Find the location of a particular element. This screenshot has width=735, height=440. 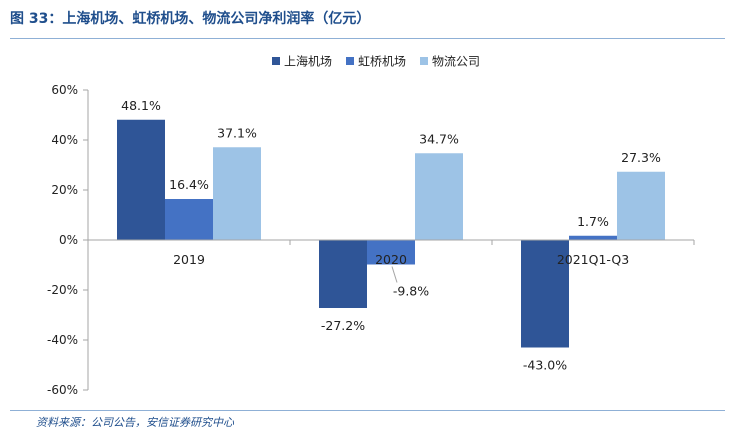

data-label: 1.7% is located at coordinates (593, 221).